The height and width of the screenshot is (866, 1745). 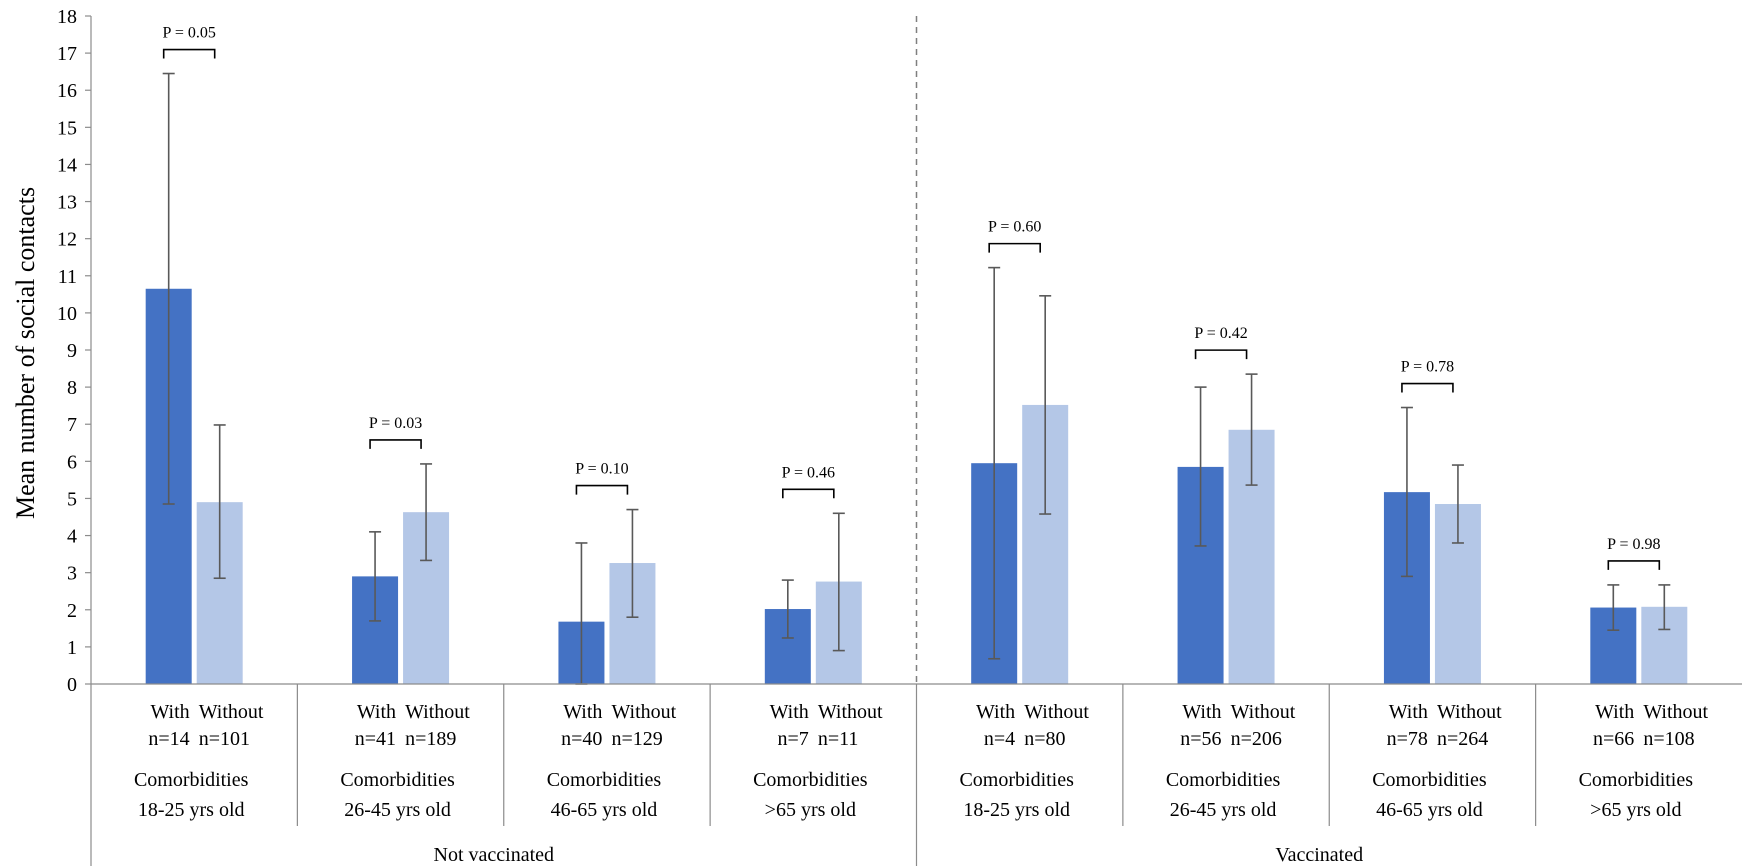 What do you see at coordinates (67, 165) in the screenshot?
I see `y-tick-label: 14` at bounding box center [67, 165].